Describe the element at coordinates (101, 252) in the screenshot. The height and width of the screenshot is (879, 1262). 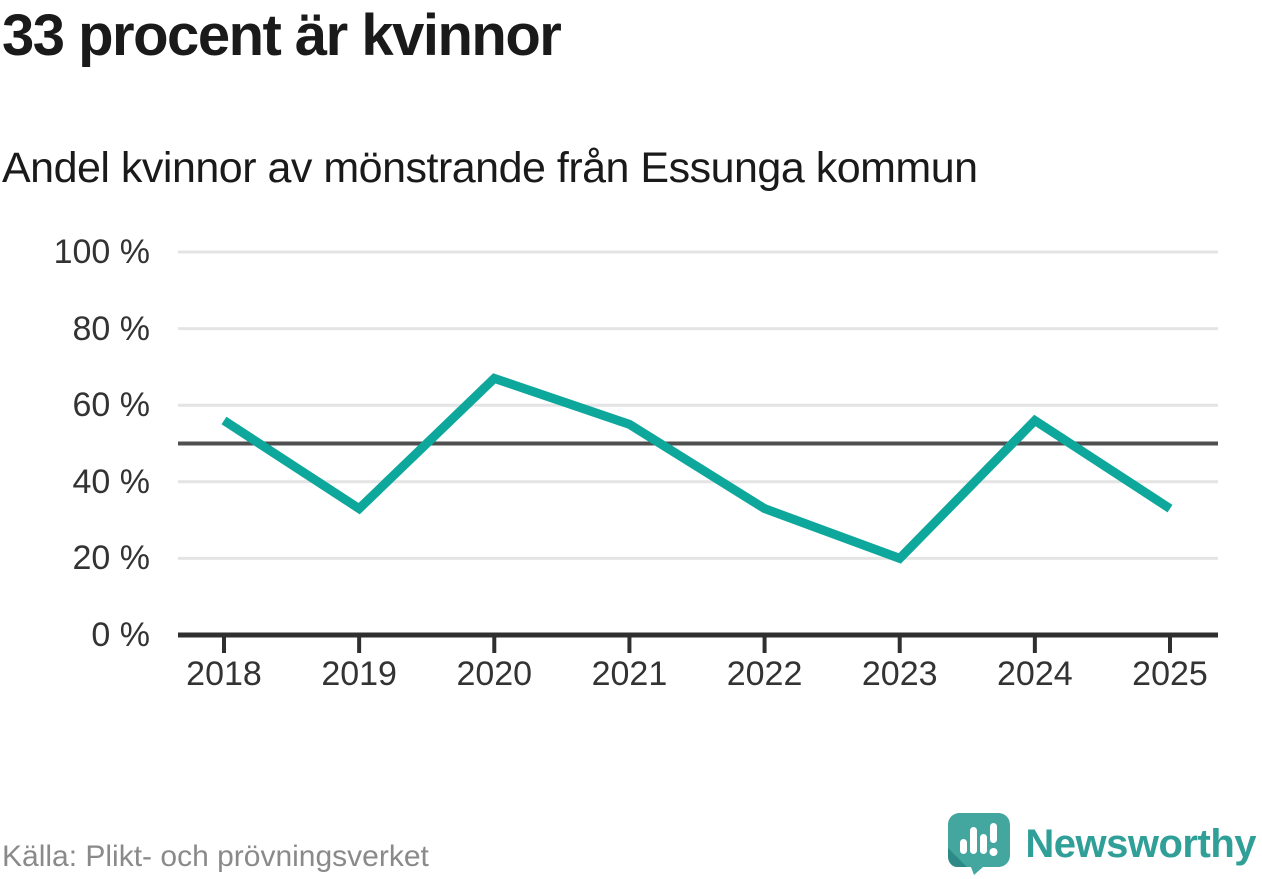
I see `y-axis-tick-label: 100 %` at that location.